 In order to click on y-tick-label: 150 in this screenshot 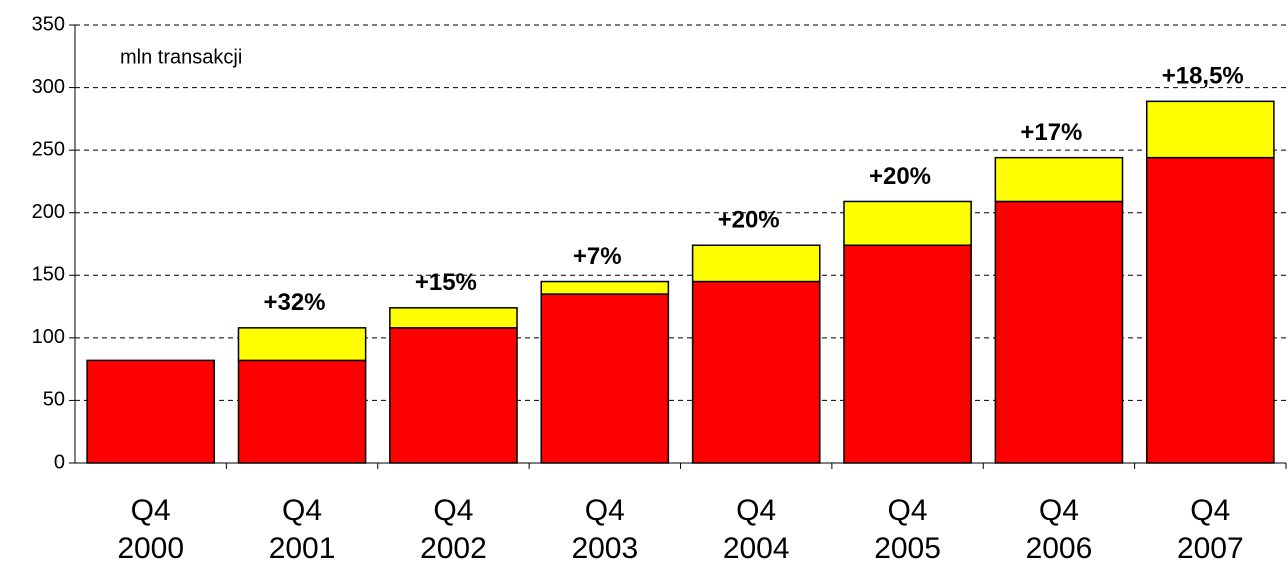, I will do `click(48, 275)`.